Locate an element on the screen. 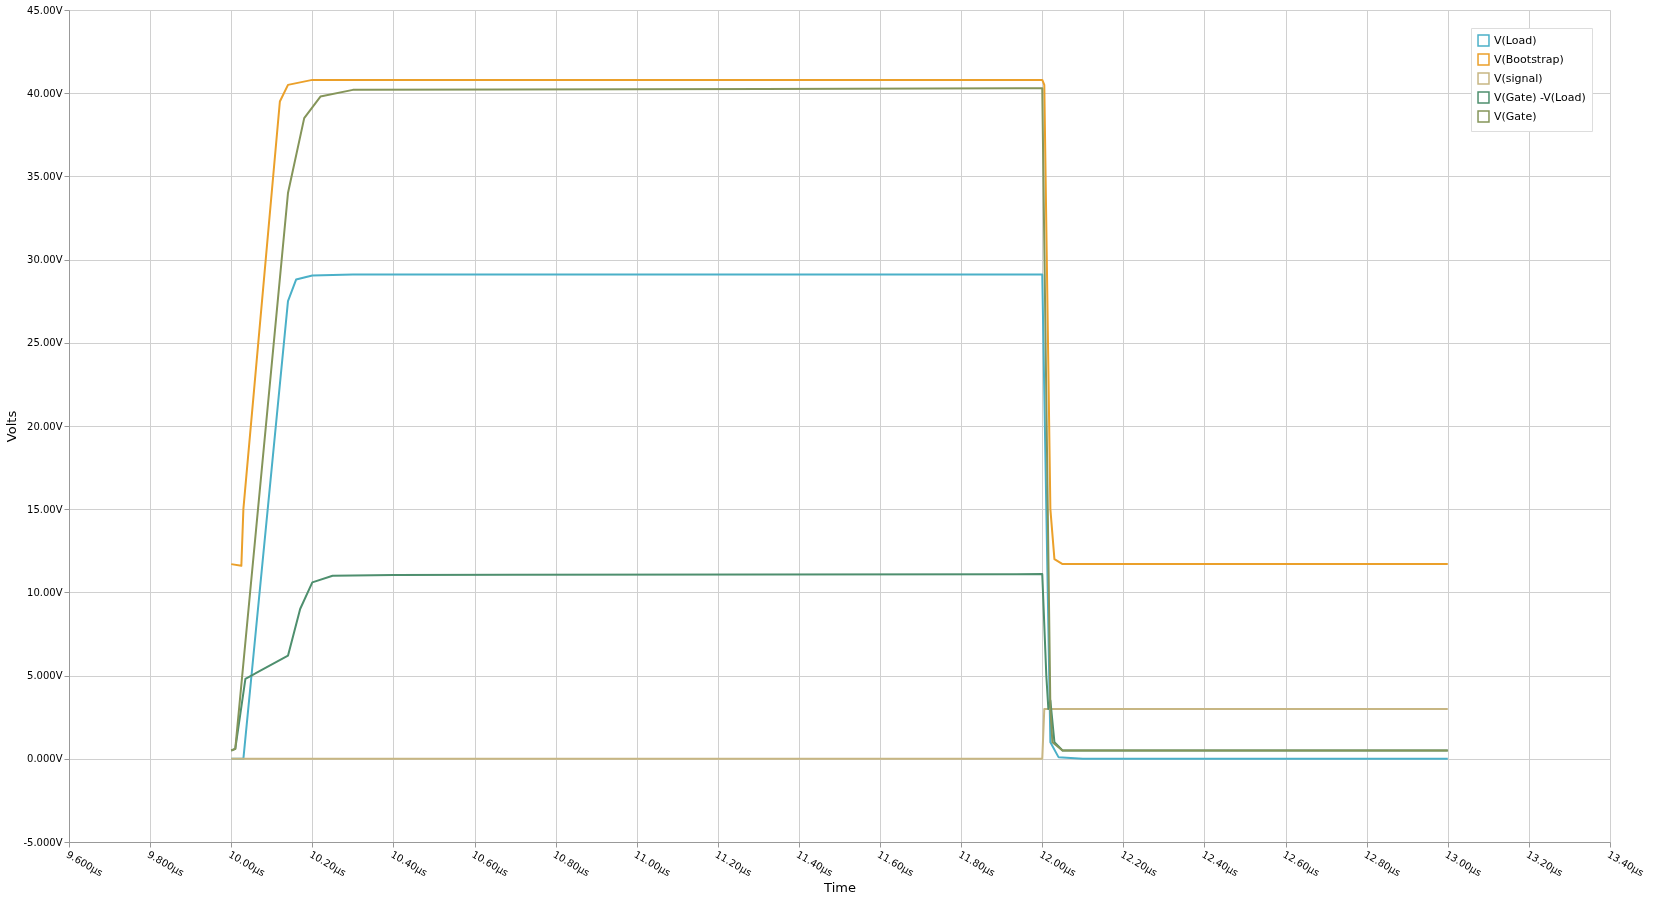  y-tick-label: 25.00V is located at coordinates (45, 343).